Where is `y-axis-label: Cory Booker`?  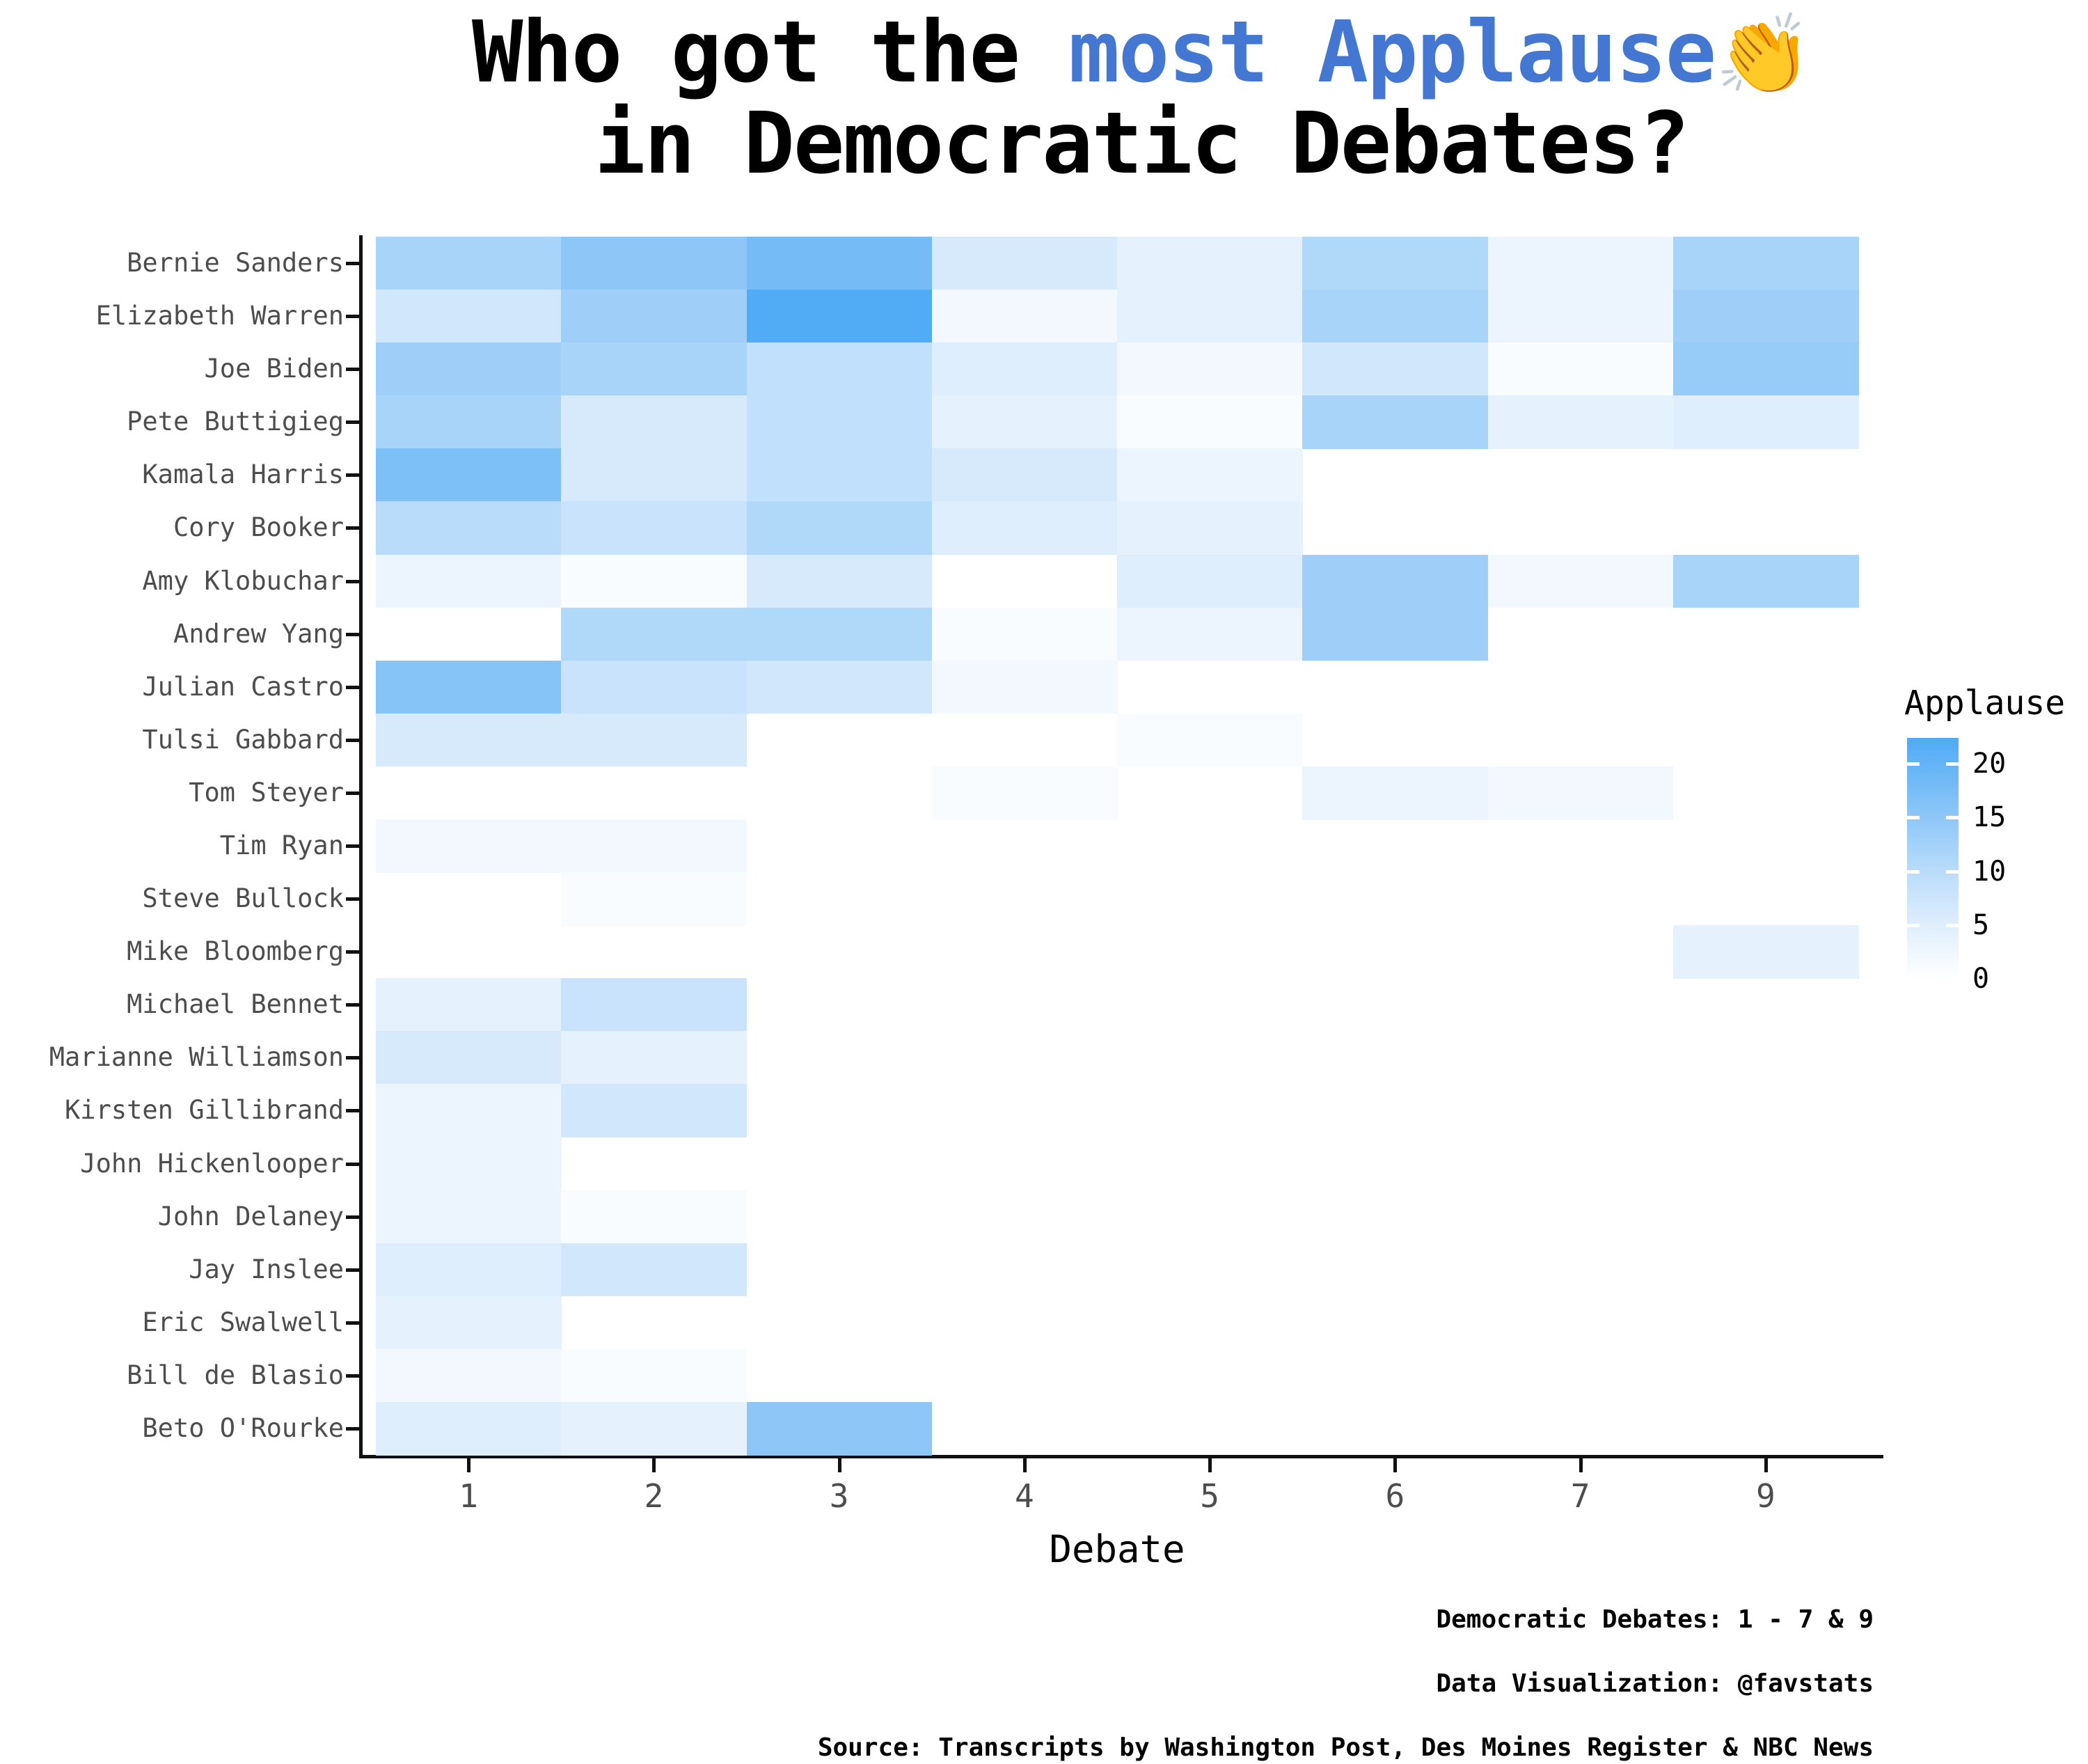 y-axis-label: Cory Booker is located at coordinates (258, 527).